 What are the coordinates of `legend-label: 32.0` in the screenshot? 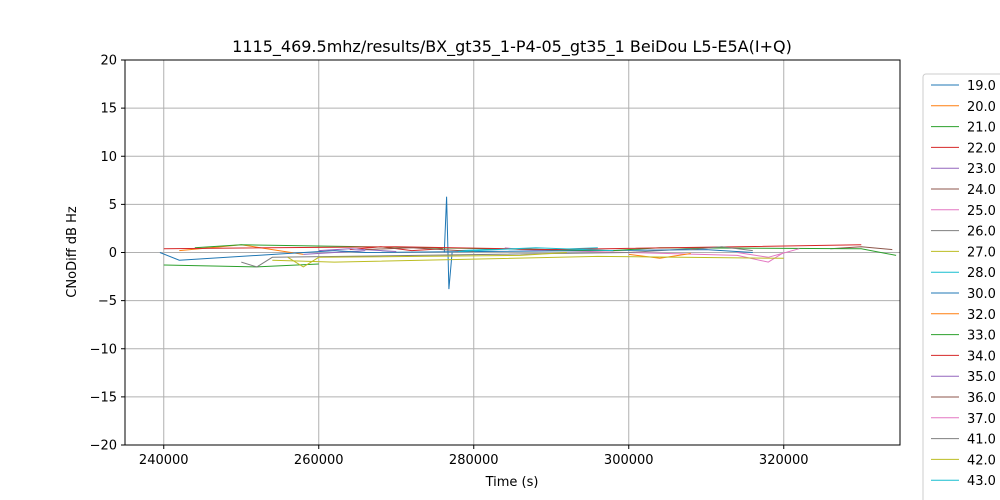 It's located at (981, 315).